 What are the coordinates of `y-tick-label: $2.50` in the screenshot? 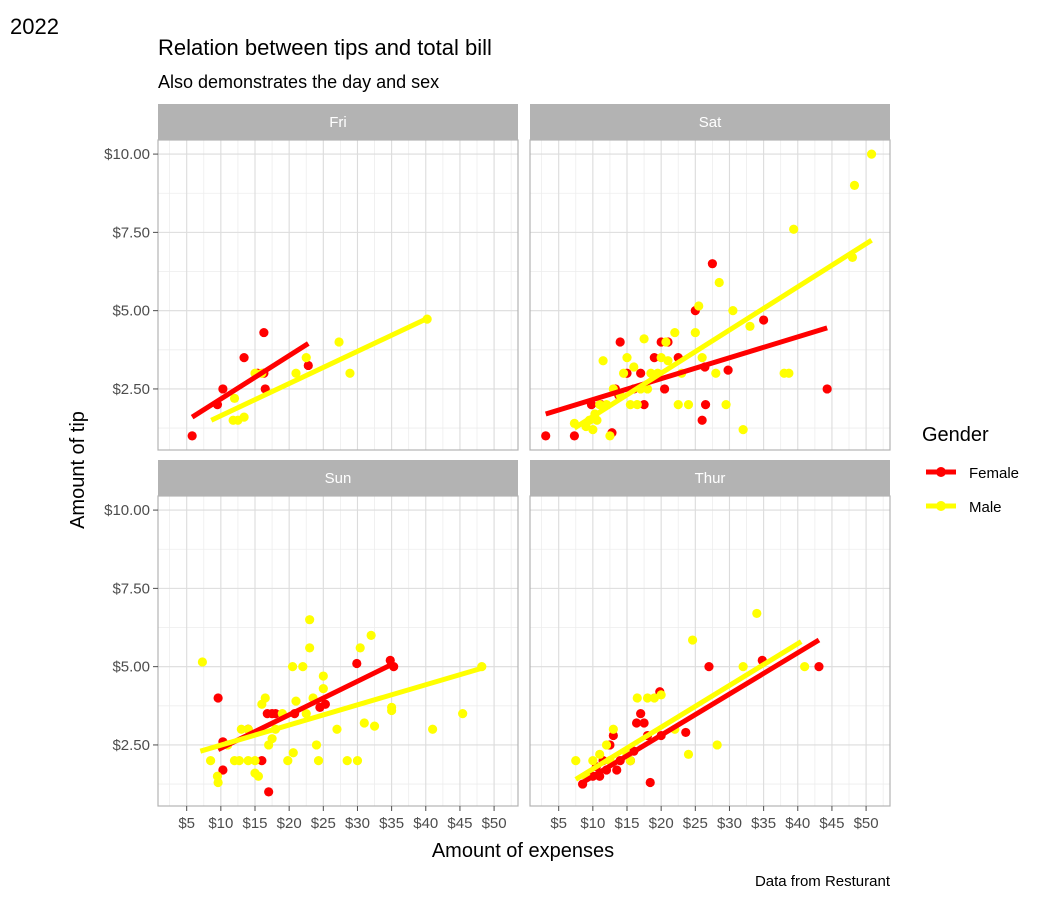 It's located at (131, 745).